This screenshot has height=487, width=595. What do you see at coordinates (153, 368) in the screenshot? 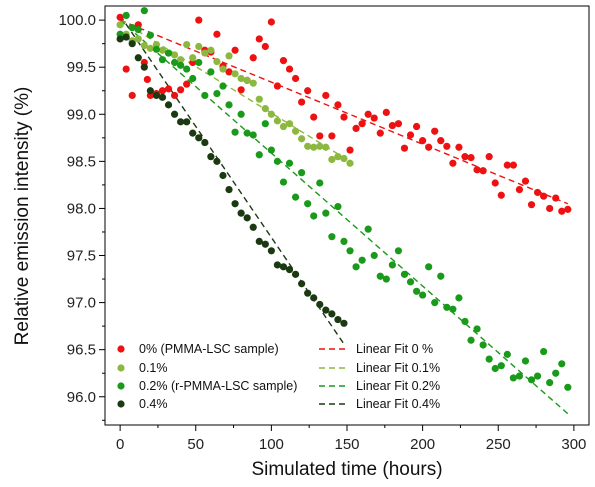
I see `legend-label: 0.1%` at bounding box center [153, 368].